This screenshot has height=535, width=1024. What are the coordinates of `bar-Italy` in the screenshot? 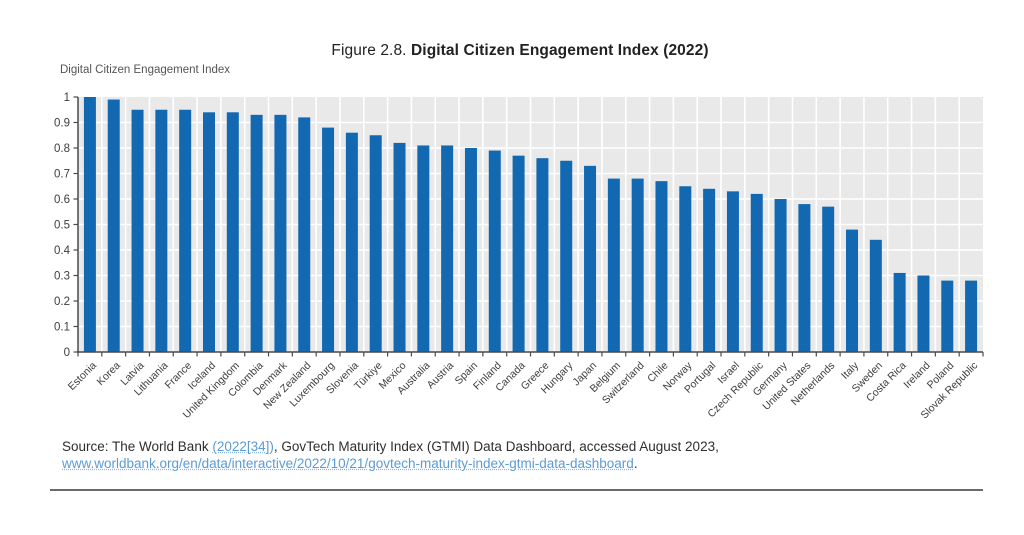 It's located at (852, 290).